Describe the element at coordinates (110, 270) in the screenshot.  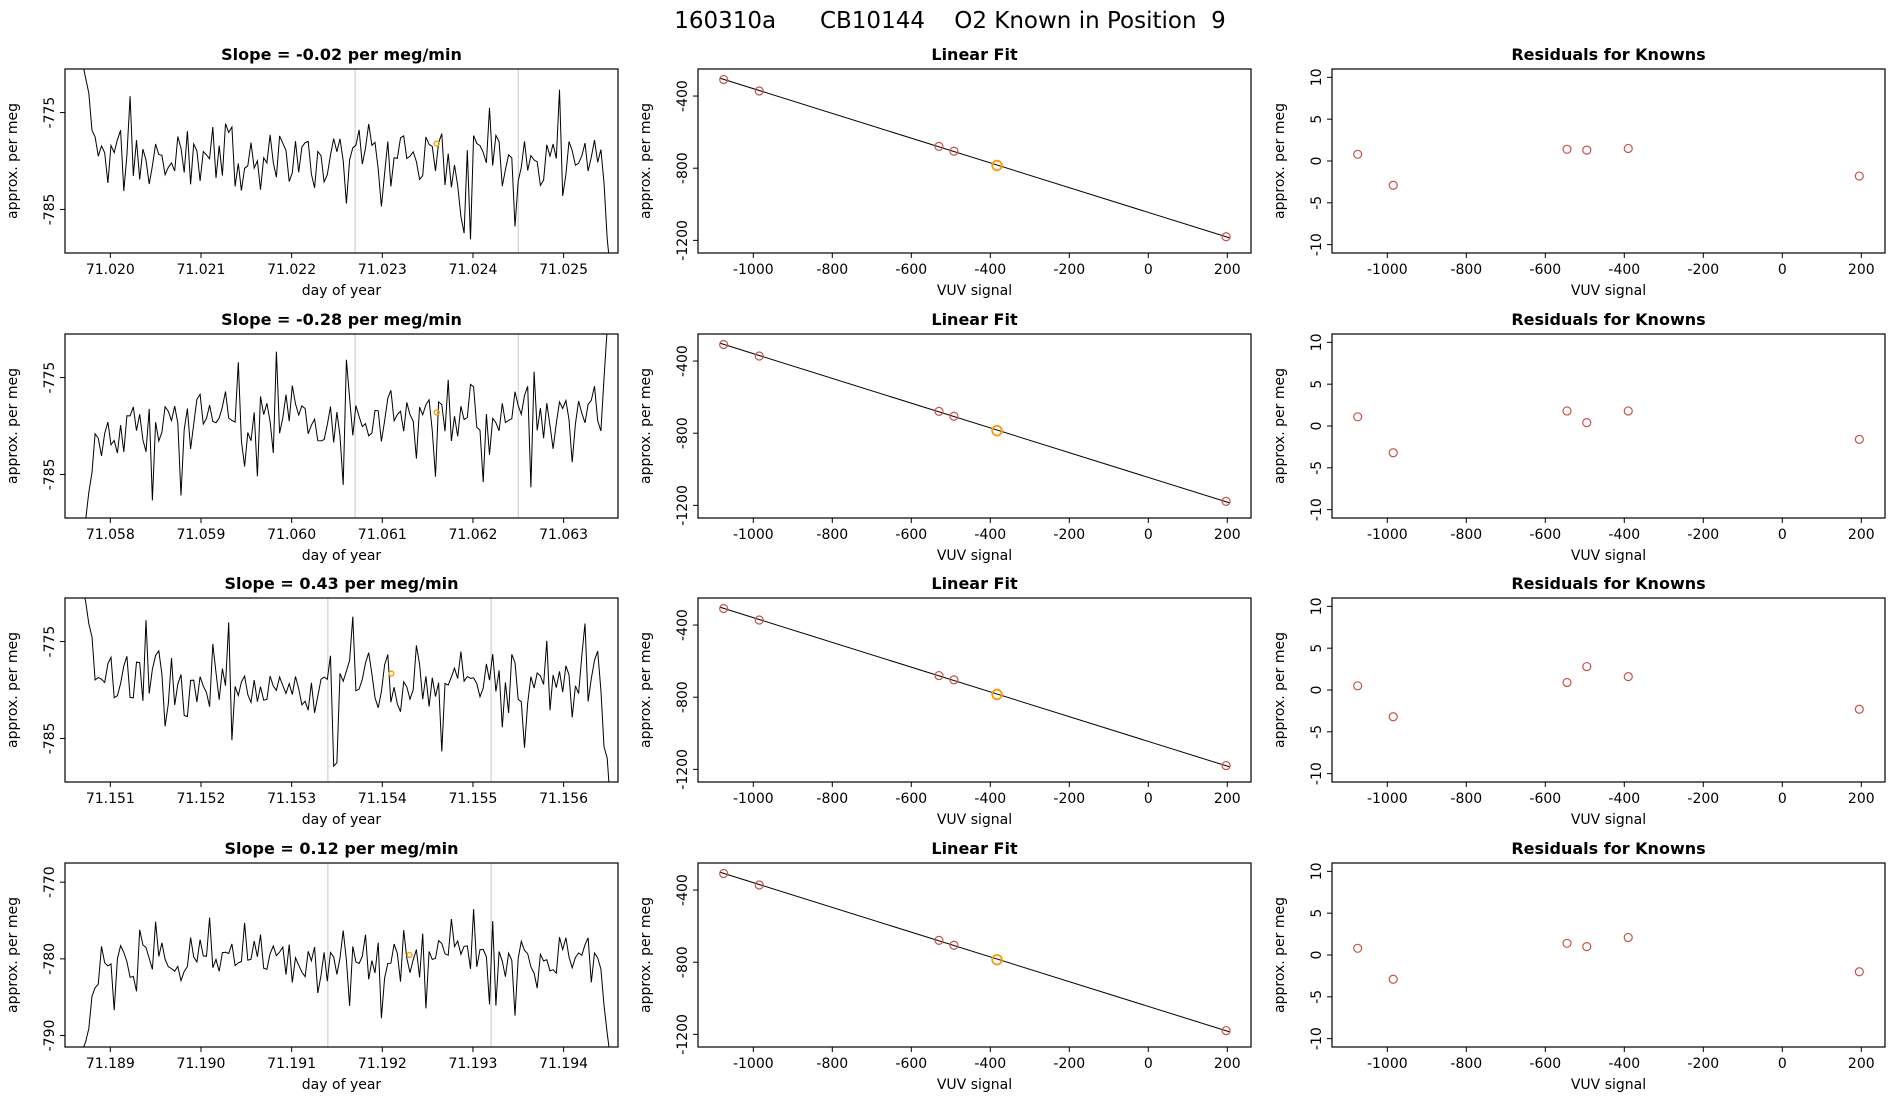
I see `x-tick-label: 71.020` at that location.